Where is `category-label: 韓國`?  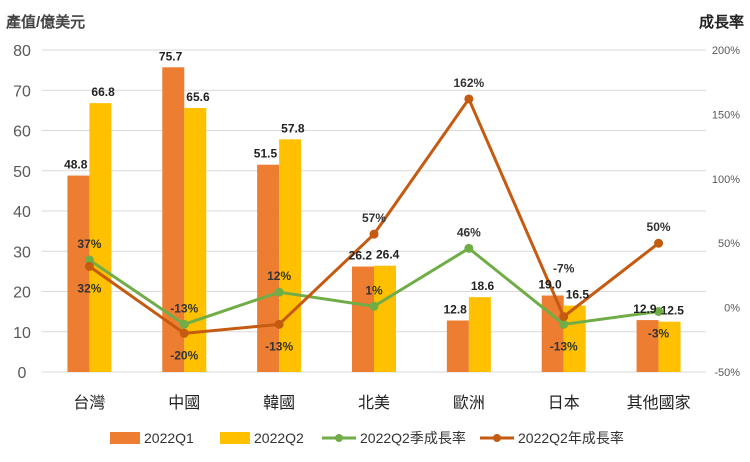
category-label: 韓國 is located at coordinates (279, 403).